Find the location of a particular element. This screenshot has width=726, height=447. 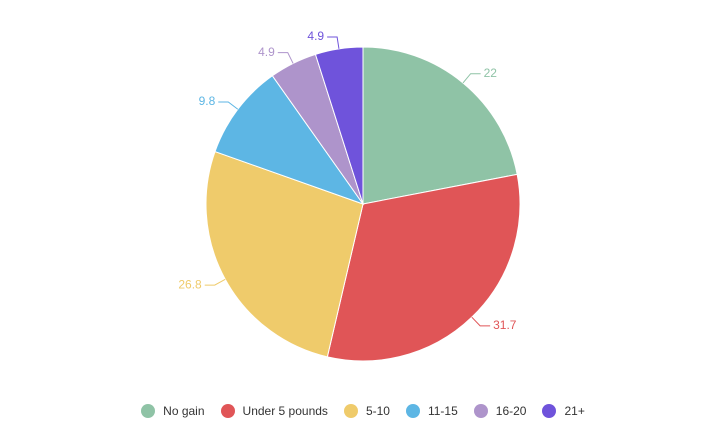

legend-label: 21+ is located at coordinates (574, 411).